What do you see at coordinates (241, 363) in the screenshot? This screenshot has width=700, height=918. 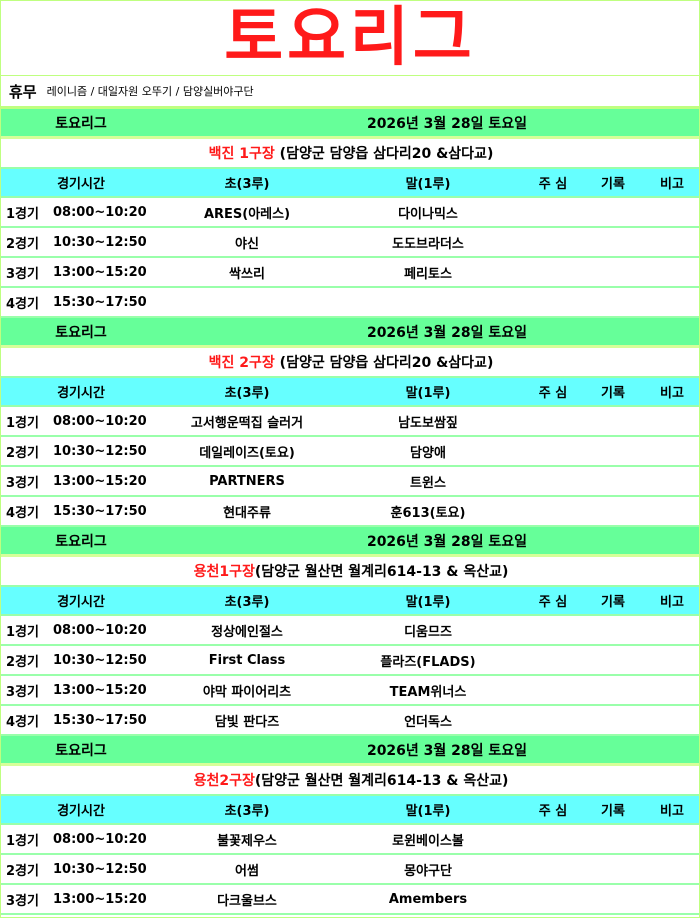 I see `venue-name: 백진 2구장` at bounding box center [241, 363].